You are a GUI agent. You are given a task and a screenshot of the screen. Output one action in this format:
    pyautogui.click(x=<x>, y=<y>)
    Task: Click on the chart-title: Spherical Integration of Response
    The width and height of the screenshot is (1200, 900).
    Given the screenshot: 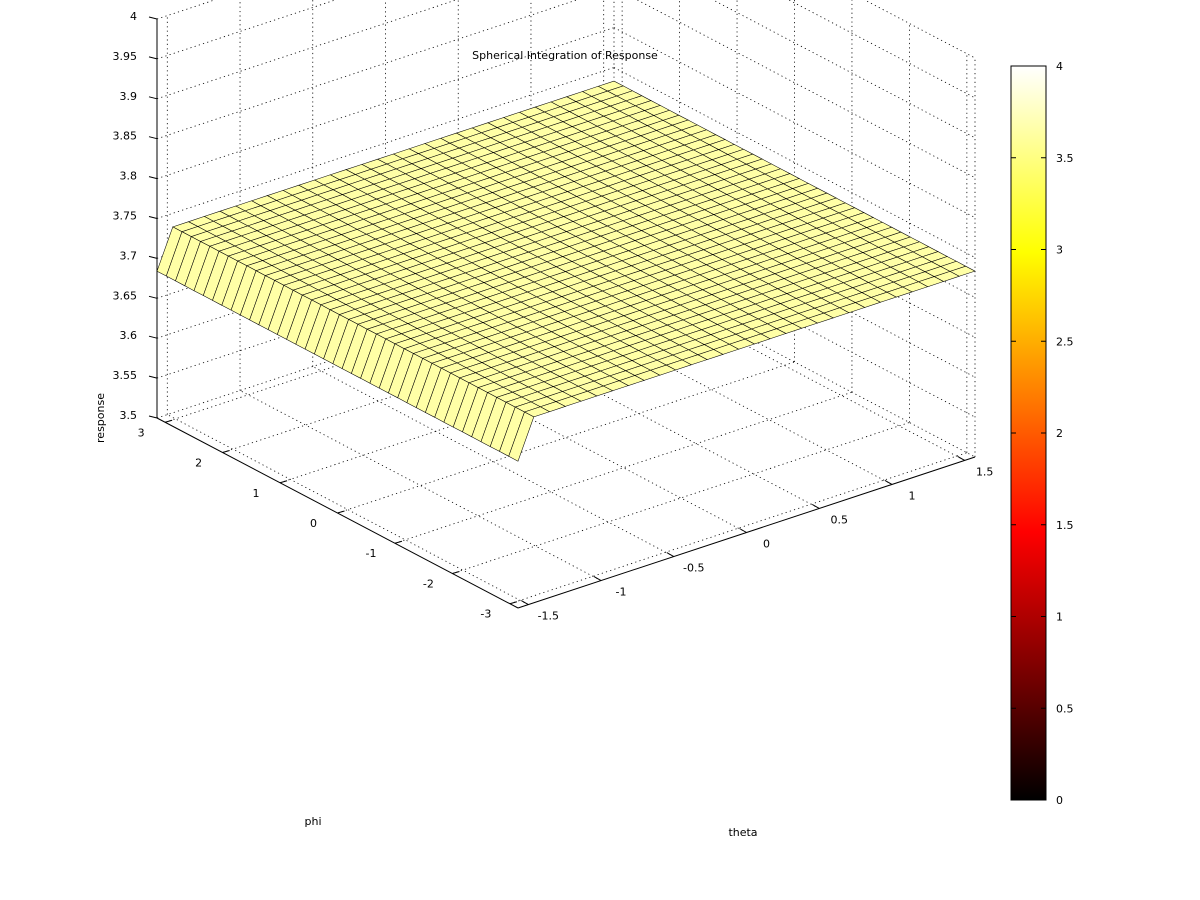 What is the action you would take?
    pyautogui.click(x=565, y=55)
    